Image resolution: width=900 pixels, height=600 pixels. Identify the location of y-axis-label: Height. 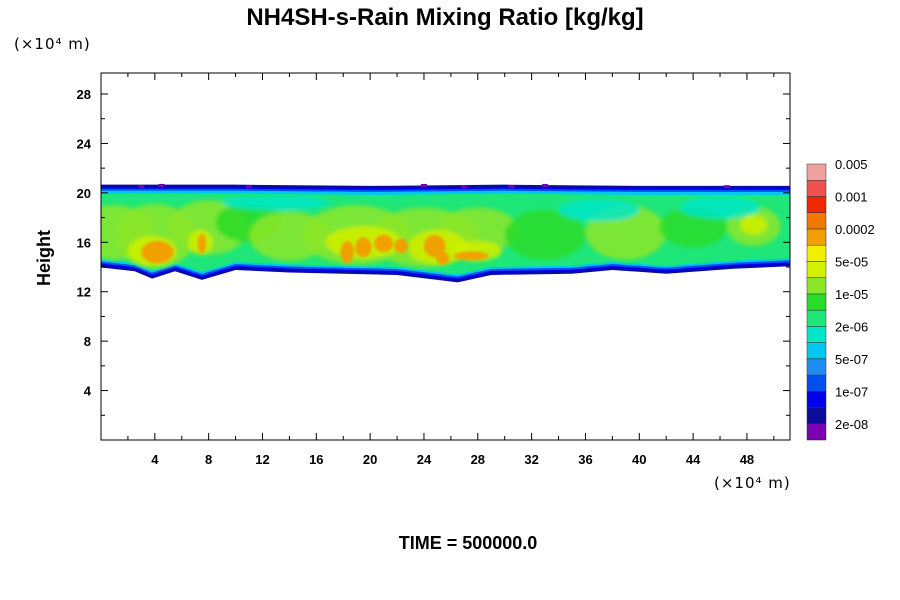
(44, 258).